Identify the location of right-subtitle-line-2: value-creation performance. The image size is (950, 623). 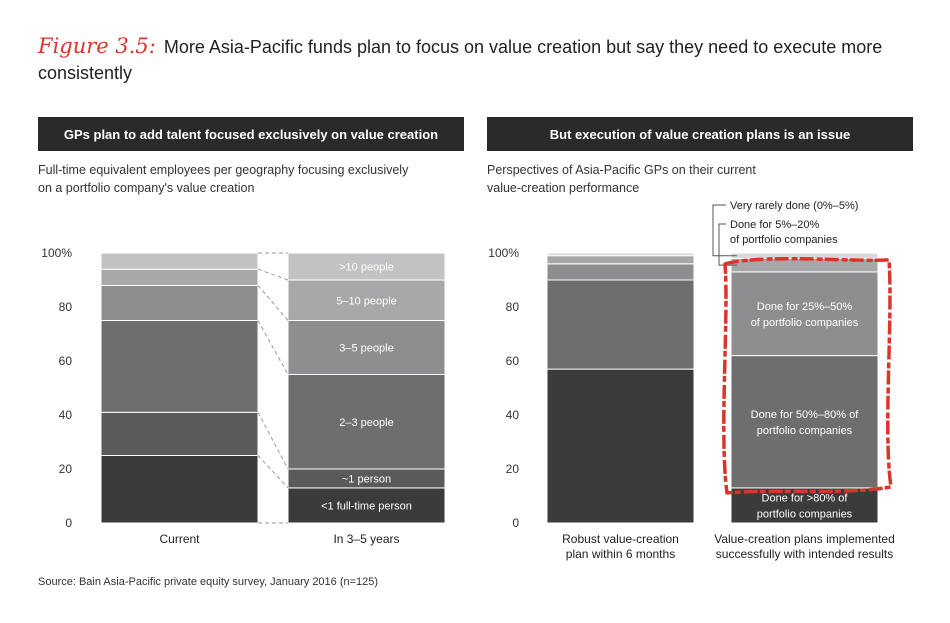
(563, 188).